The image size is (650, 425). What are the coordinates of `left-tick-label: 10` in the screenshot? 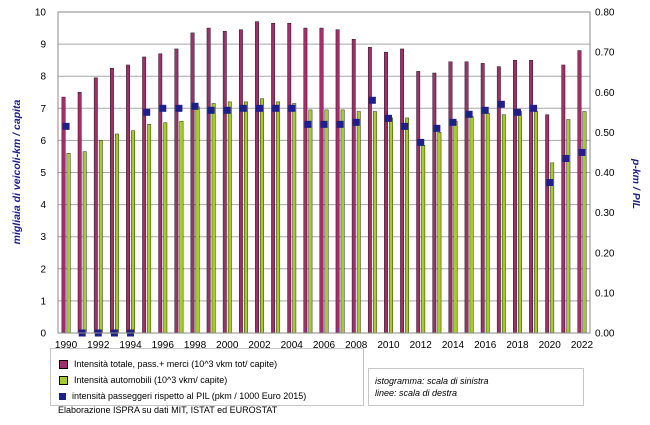 It's located at (41, 13).